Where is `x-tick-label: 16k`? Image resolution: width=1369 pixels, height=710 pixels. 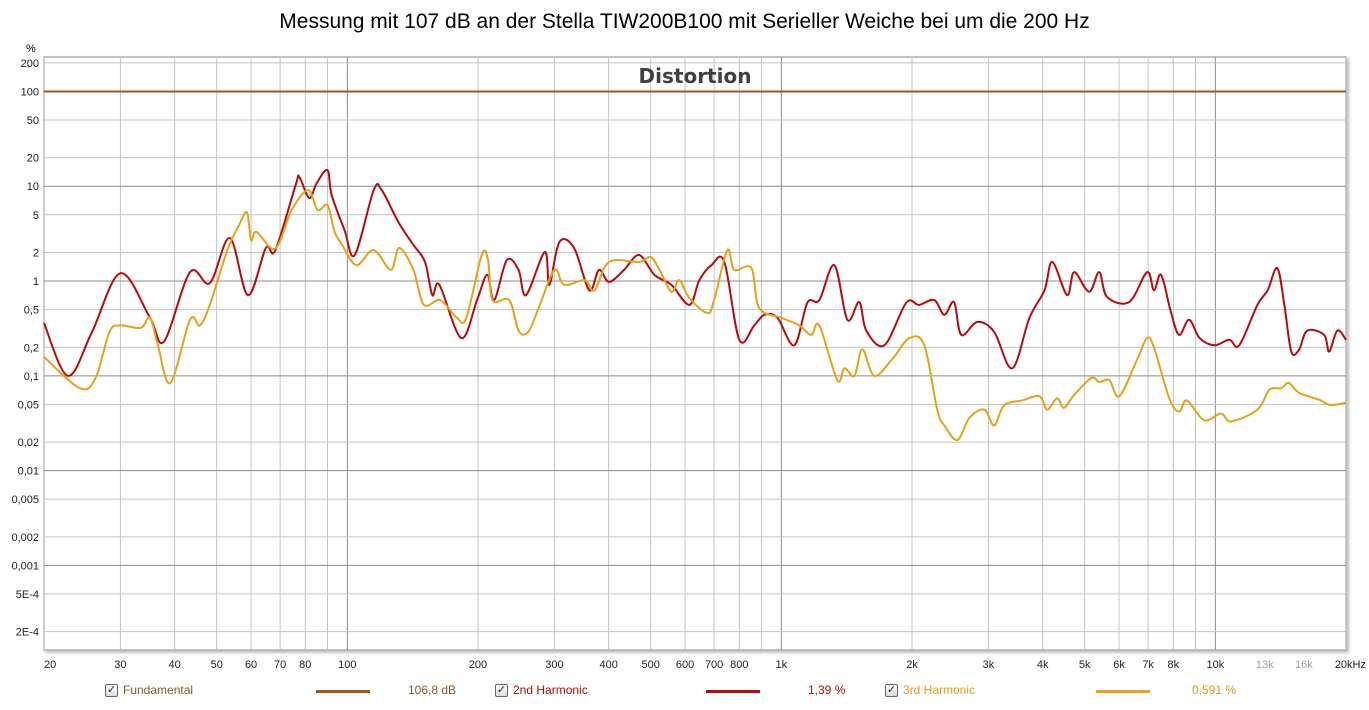 x-tick-label: 16k is located at coordinates (1304, 665).